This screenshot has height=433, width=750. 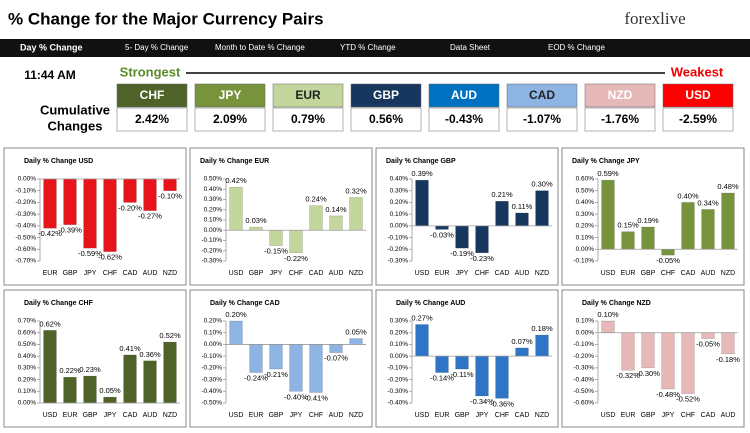 I want to click on value-label: 0.05%, so click(x=110, y=390).